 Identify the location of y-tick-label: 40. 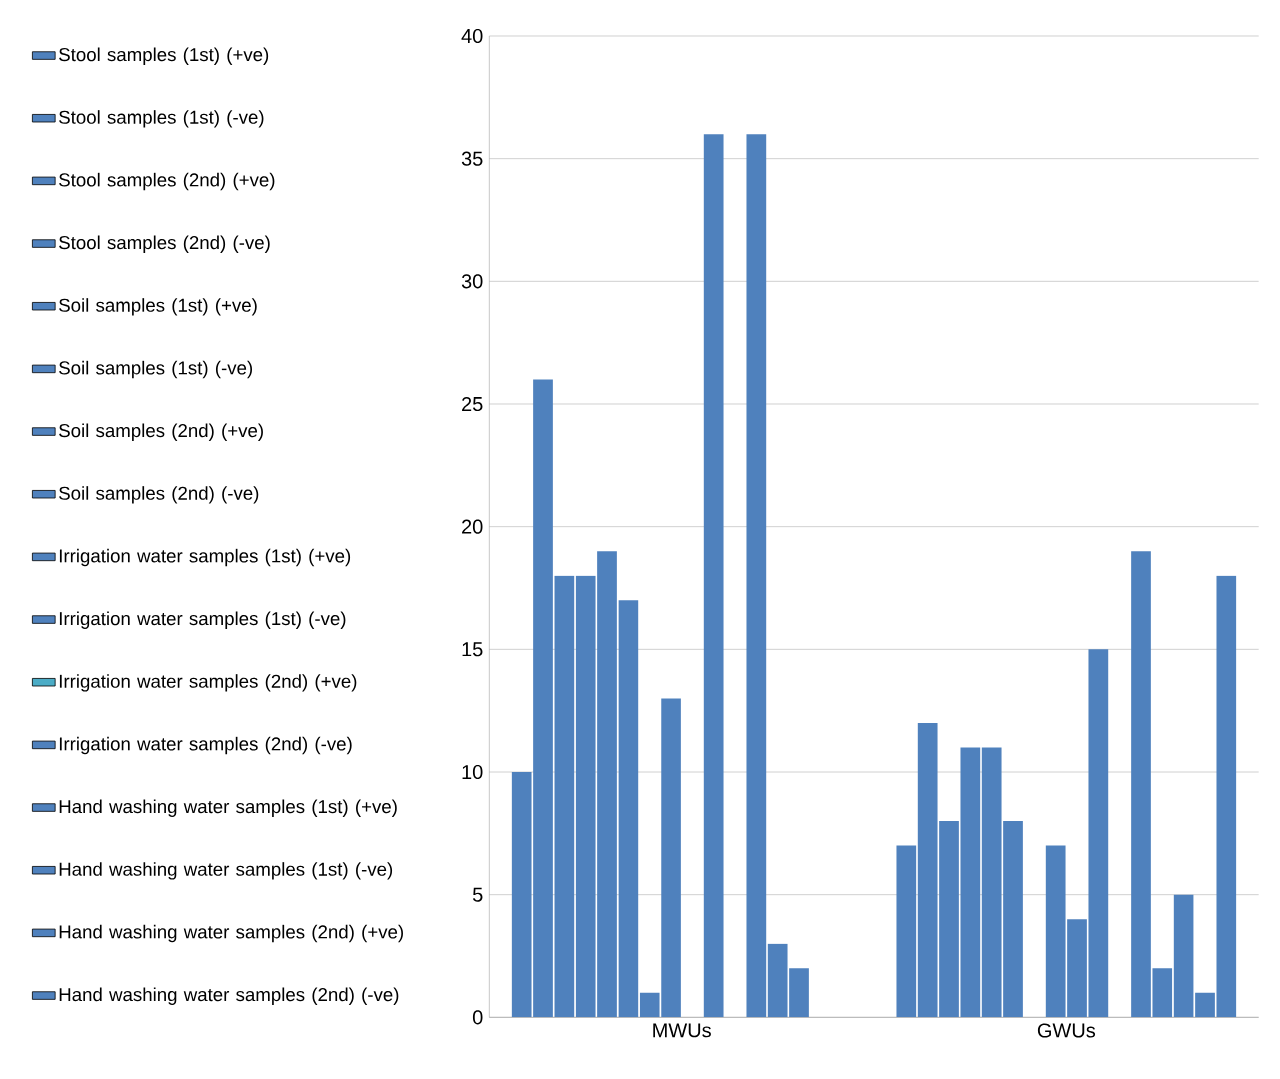
(472, 36).